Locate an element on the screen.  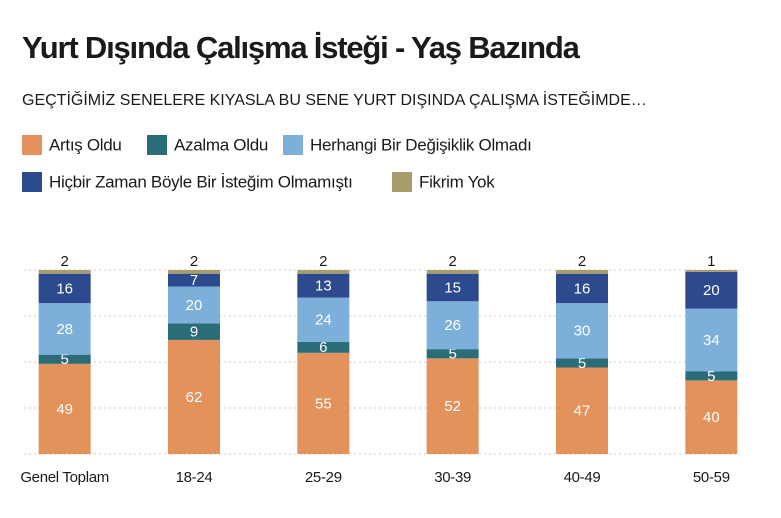
data-label: 13 is located at coordinates (323, 286).